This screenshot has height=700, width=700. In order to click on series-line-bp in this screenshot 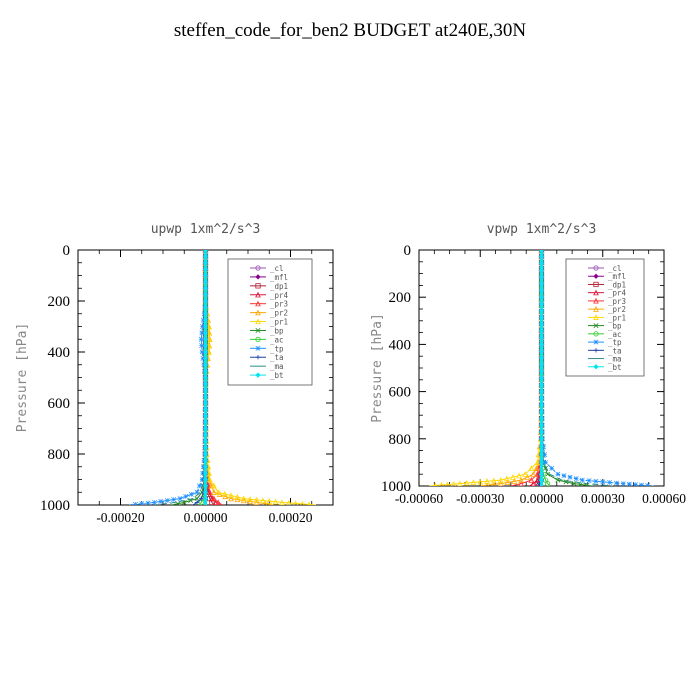, I will do `click(188, 377)`.